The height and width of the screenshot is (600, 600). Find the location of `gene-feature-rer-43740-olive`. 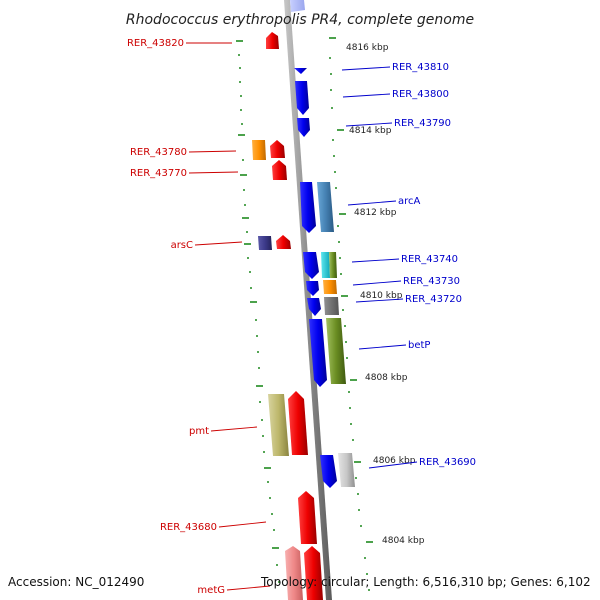

gene-feature-rer-43740-olive is located at coordinates (333, 265).